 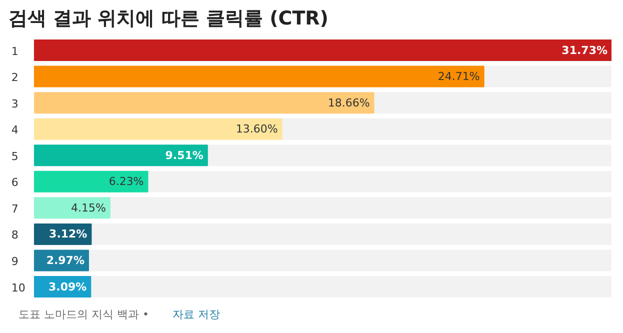 I want to click on text: 도표 노마드의 지식 백과 •, so click(x=83, y=314).